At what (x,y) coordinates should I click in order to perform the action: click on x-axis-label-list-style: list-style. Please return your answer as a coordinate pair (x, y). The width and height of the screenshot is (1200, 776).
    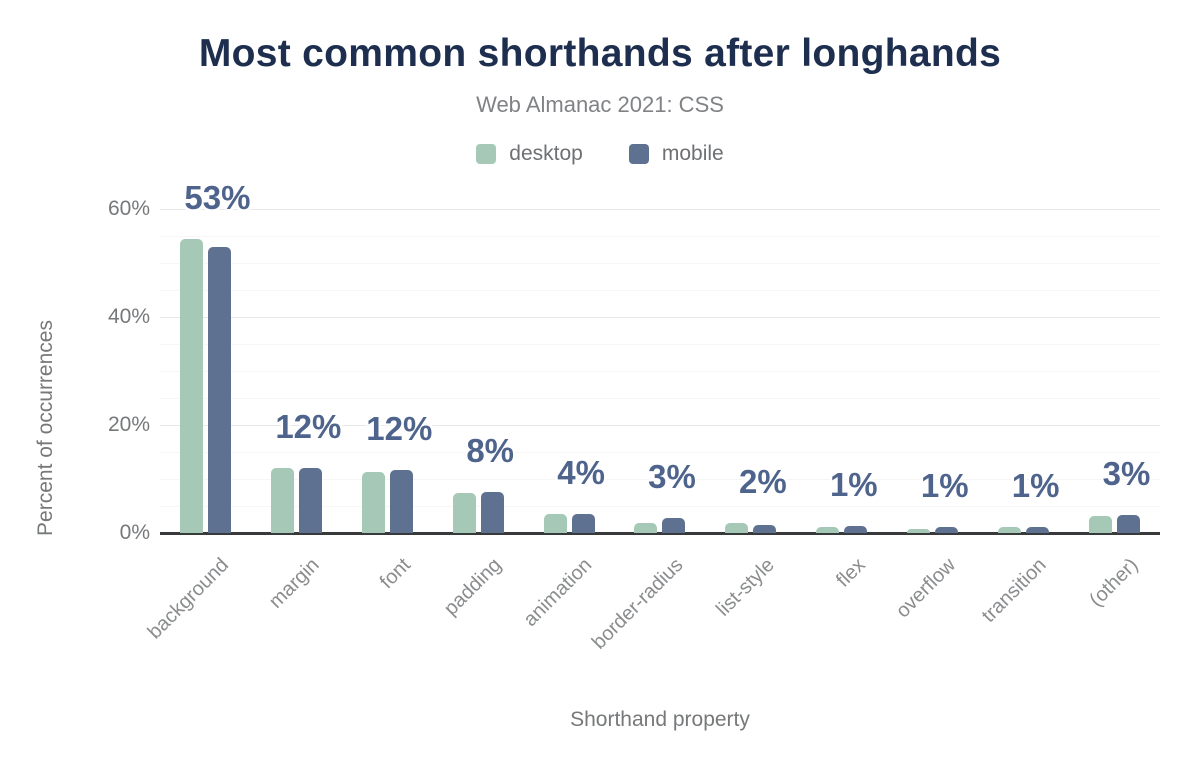
    Looking at the image, I should click on (745, 587).